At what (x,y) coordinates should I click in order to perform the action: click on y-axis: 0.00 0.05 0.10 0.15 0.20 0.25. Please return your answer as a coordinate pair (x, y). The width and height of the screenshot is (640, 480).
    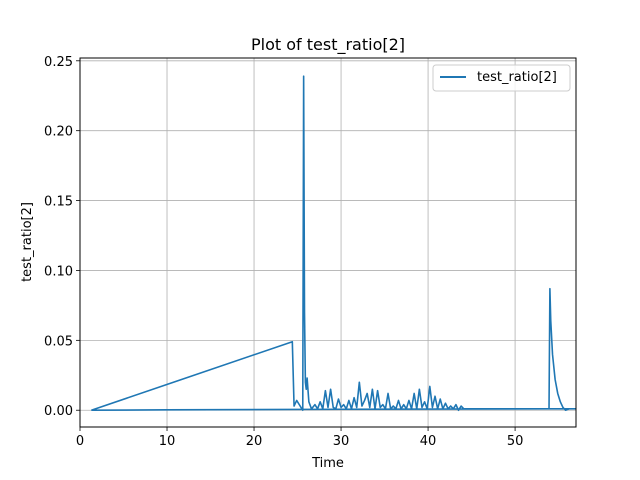
    Looking at the image, I should click on (62, 237).